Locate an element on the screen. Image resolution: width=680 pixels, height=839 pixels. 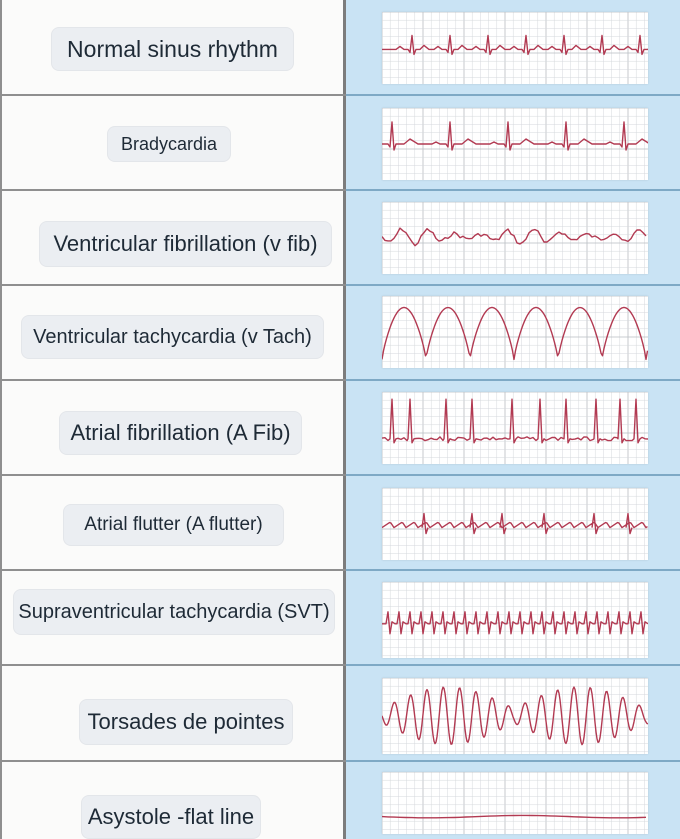
ecg-trace-asystole is located at coordinates (515, 803).